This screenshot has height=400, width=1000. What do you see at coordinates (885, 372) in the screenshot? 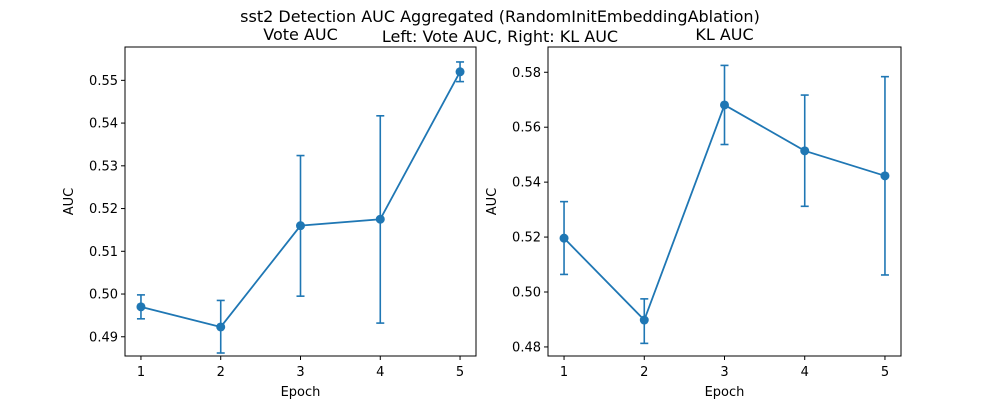
I see `kl-x-tick-label: 5` at bounding box center [885, 372].